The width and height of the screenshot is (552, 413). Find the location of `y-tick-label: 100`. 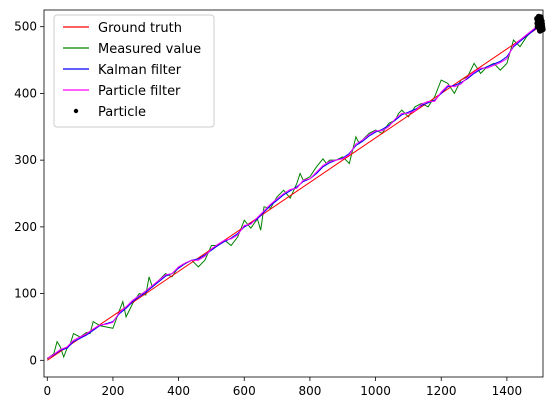

y-tick-label: 100 is located at coordinates (25, 294).